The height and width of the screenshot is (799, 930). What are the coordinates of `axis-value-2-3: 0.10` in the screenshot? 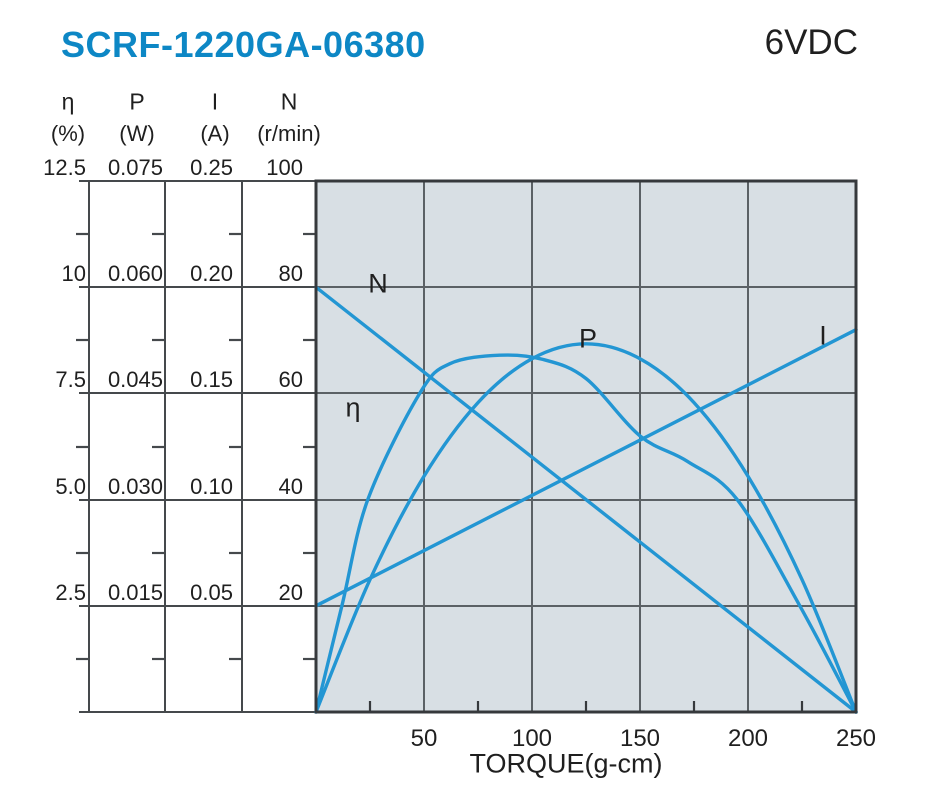 It's located at (211, 486).